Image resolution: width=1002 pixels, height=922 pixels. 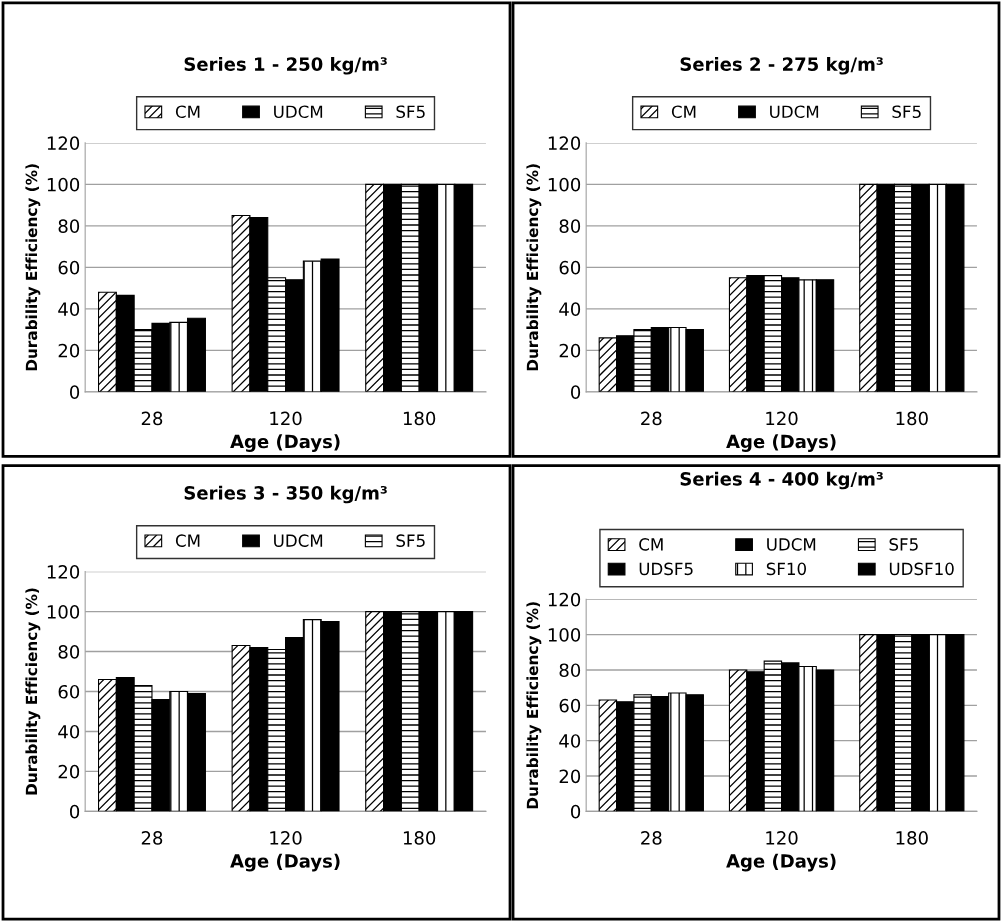 What do you see at coordinates (781, 480) in the screenshot?
I see `chart-title: Series 4 - 400 kg/m³` at bounding box center [781, 480].